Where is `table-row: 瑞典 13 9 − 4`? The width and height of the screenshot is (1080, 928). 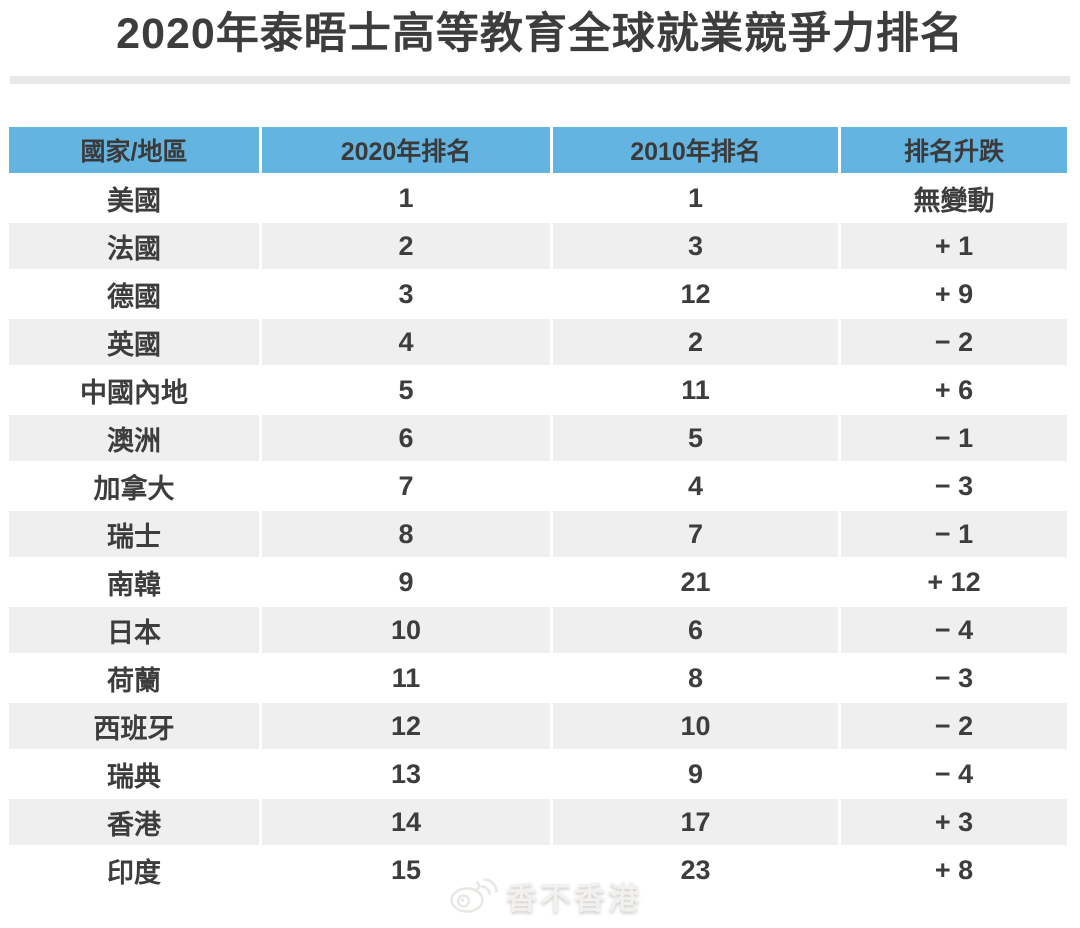 table-row: 瑞典 13 9 − 4 is located at coordinates (538, 774).